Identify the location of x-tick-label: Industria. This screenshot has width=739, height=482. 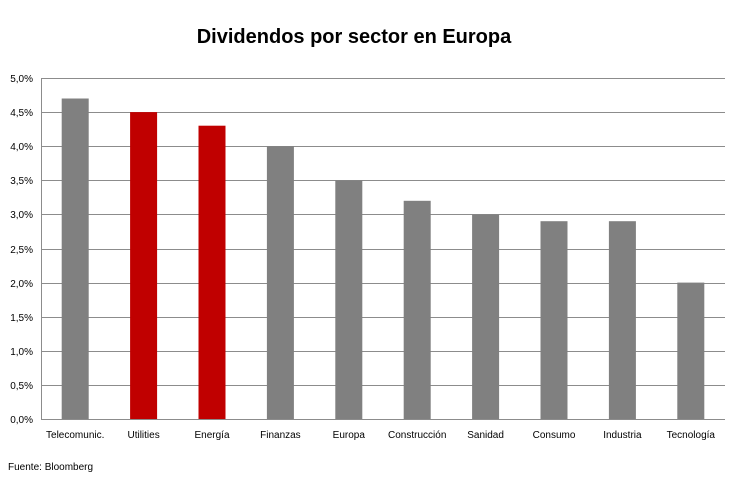
(622, 435).